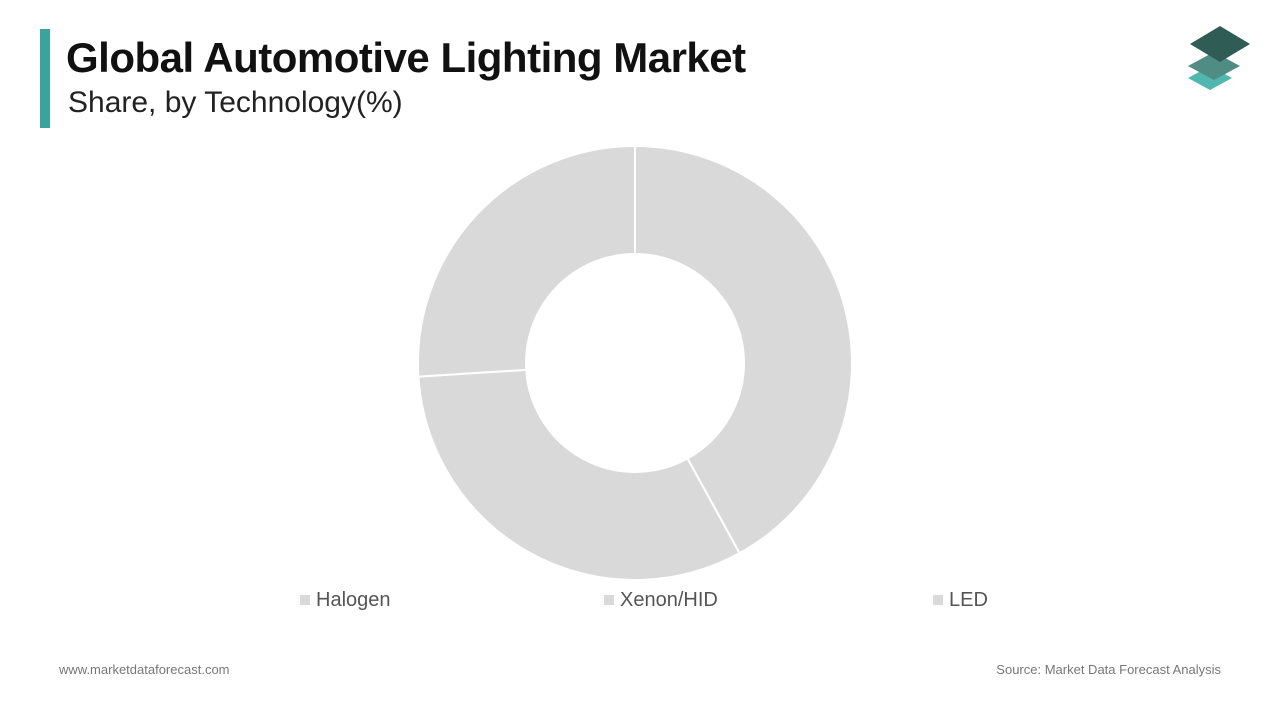  What do you see at coordinates (235, 102) in the screenshot?
I see `chart-subtitle: Share, by Technology(%)` at bounding box center [235, 102].